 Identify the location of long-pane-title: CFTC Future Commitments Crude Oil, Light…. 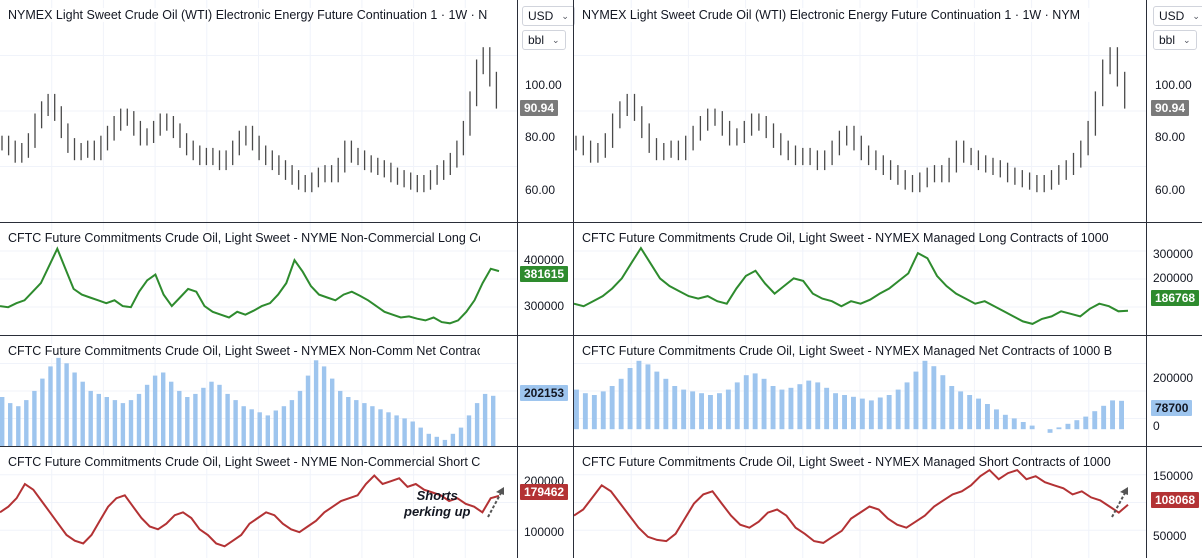
(244, 238).